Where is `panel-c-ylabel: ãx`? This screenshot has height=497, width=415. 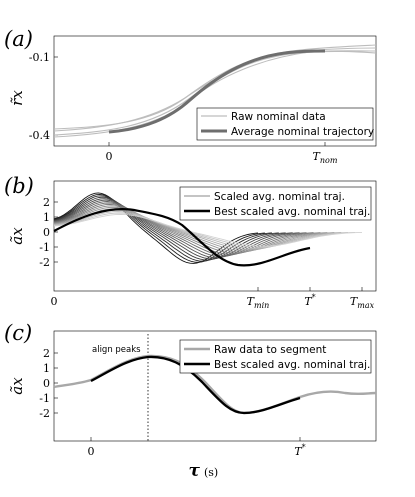 panel-c-ylabel: ãx is located at coordinates (17, 386).